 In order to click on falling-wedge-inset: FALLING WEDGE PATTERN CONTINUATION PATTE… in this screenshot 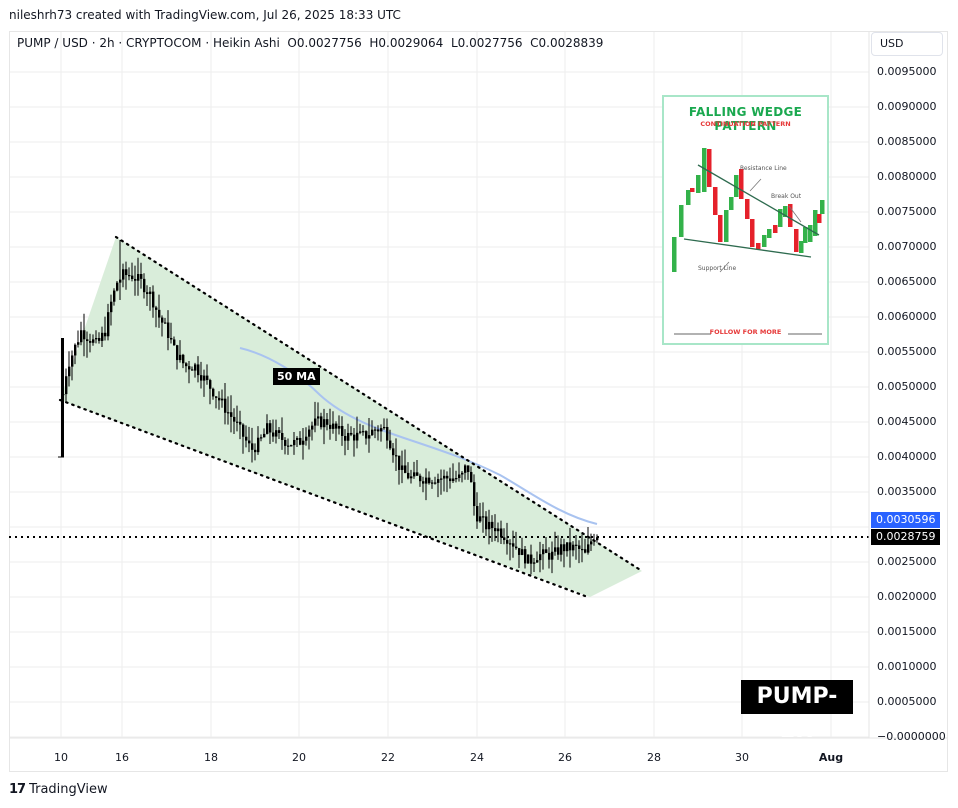, I will do `click(745, 220)`.